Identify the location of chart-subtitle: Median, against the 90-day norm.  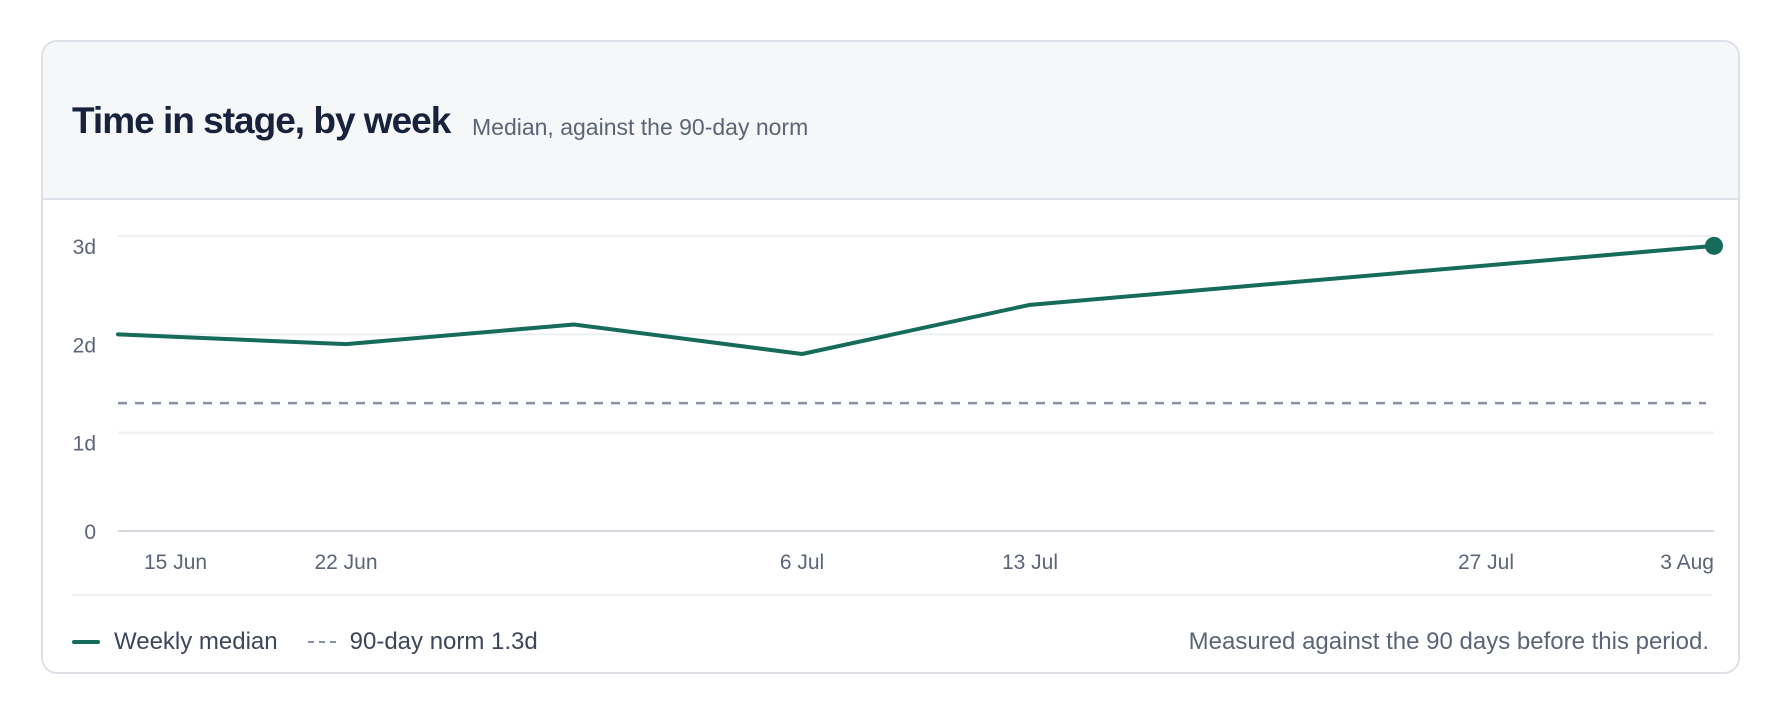
(640, 127).